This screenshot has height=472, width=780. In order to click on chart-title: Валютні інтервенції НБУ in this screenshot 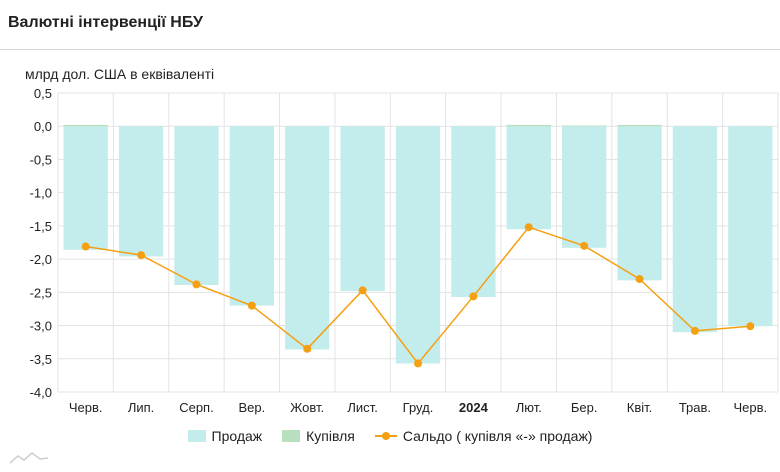, I will do `click(105, 22)`.